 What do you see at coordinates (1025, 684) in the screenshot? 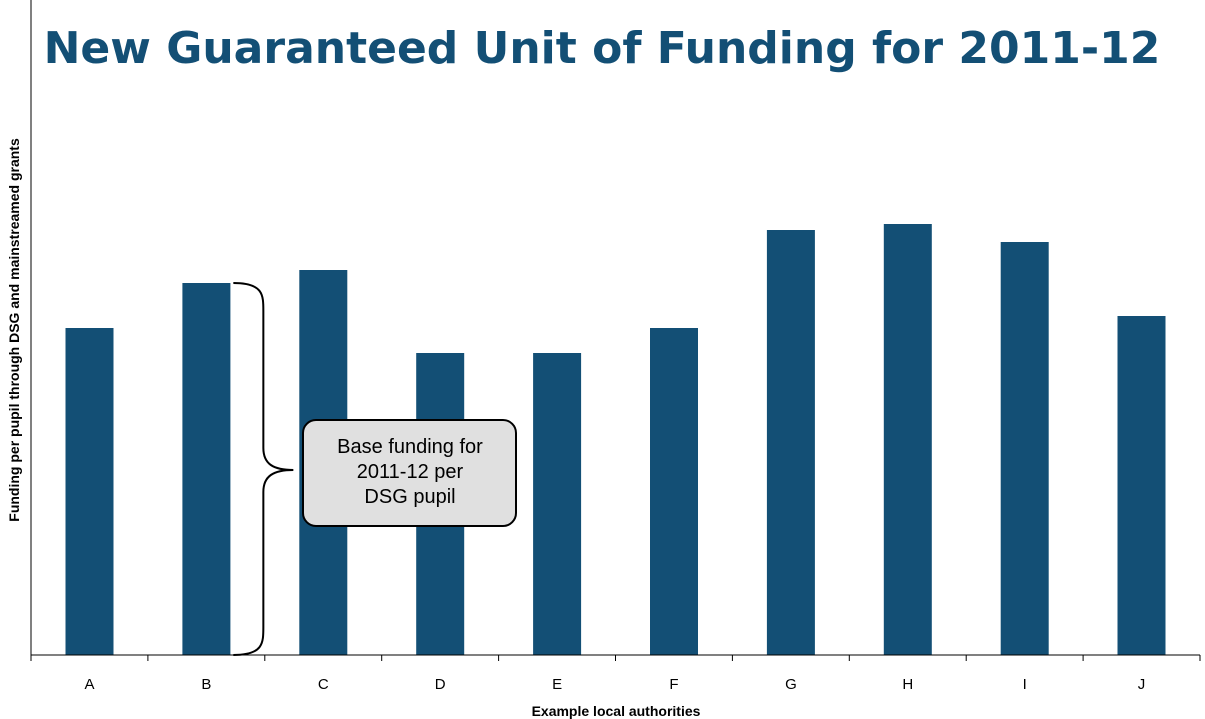
I see `x-tick-label: I` at bounding box center [1025, 684].